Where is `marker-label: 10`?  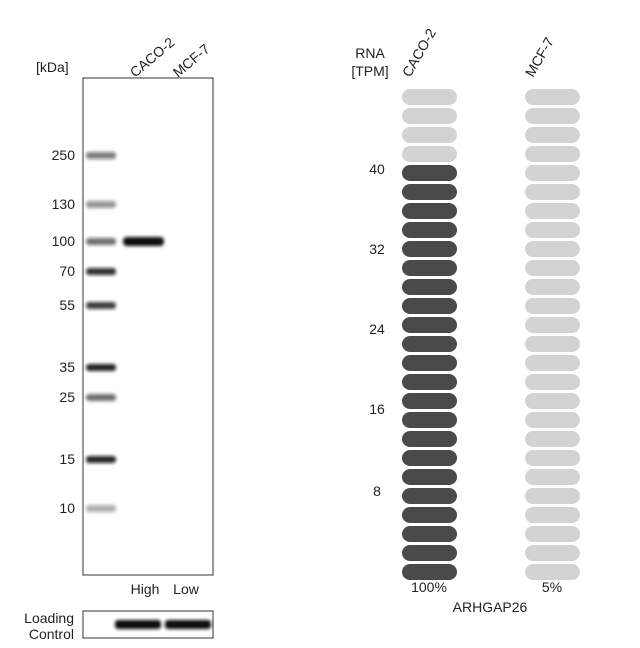 marker-label: 10 is located at coordinates (67, 508).